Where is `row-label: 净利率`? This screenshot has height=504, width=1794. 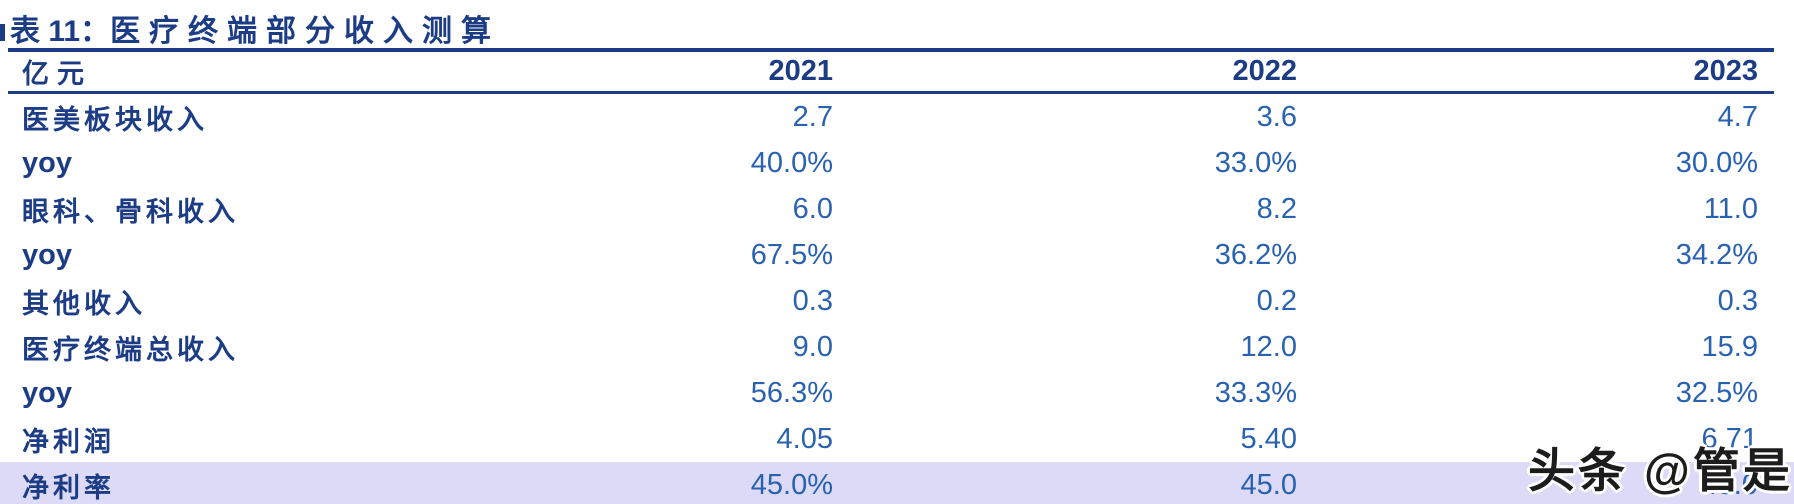 row-label: 净利率 is located at coordinates (68, 487).